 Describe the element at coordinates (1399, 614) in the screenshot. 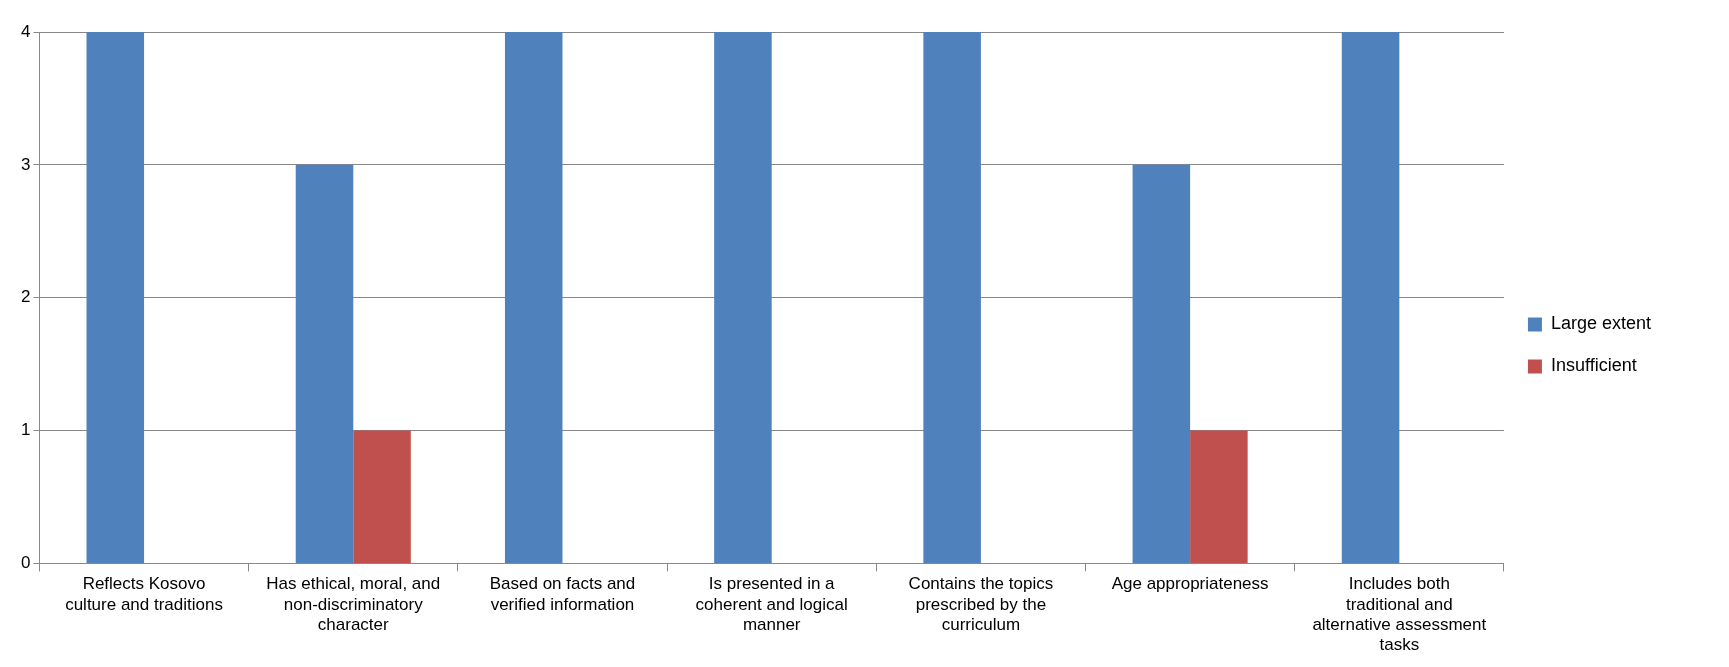

I see `x-tick-label: Includes both traditional and alternative assessment tasks` at that location.